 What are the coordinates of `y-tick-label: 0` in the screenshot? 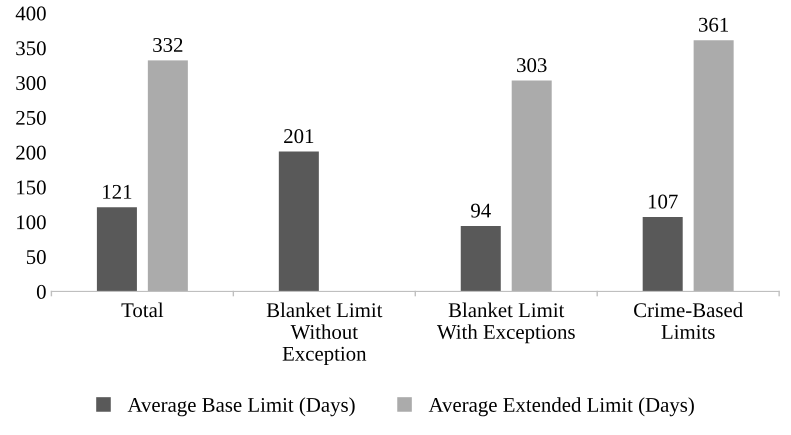 It's located at (41, 291).